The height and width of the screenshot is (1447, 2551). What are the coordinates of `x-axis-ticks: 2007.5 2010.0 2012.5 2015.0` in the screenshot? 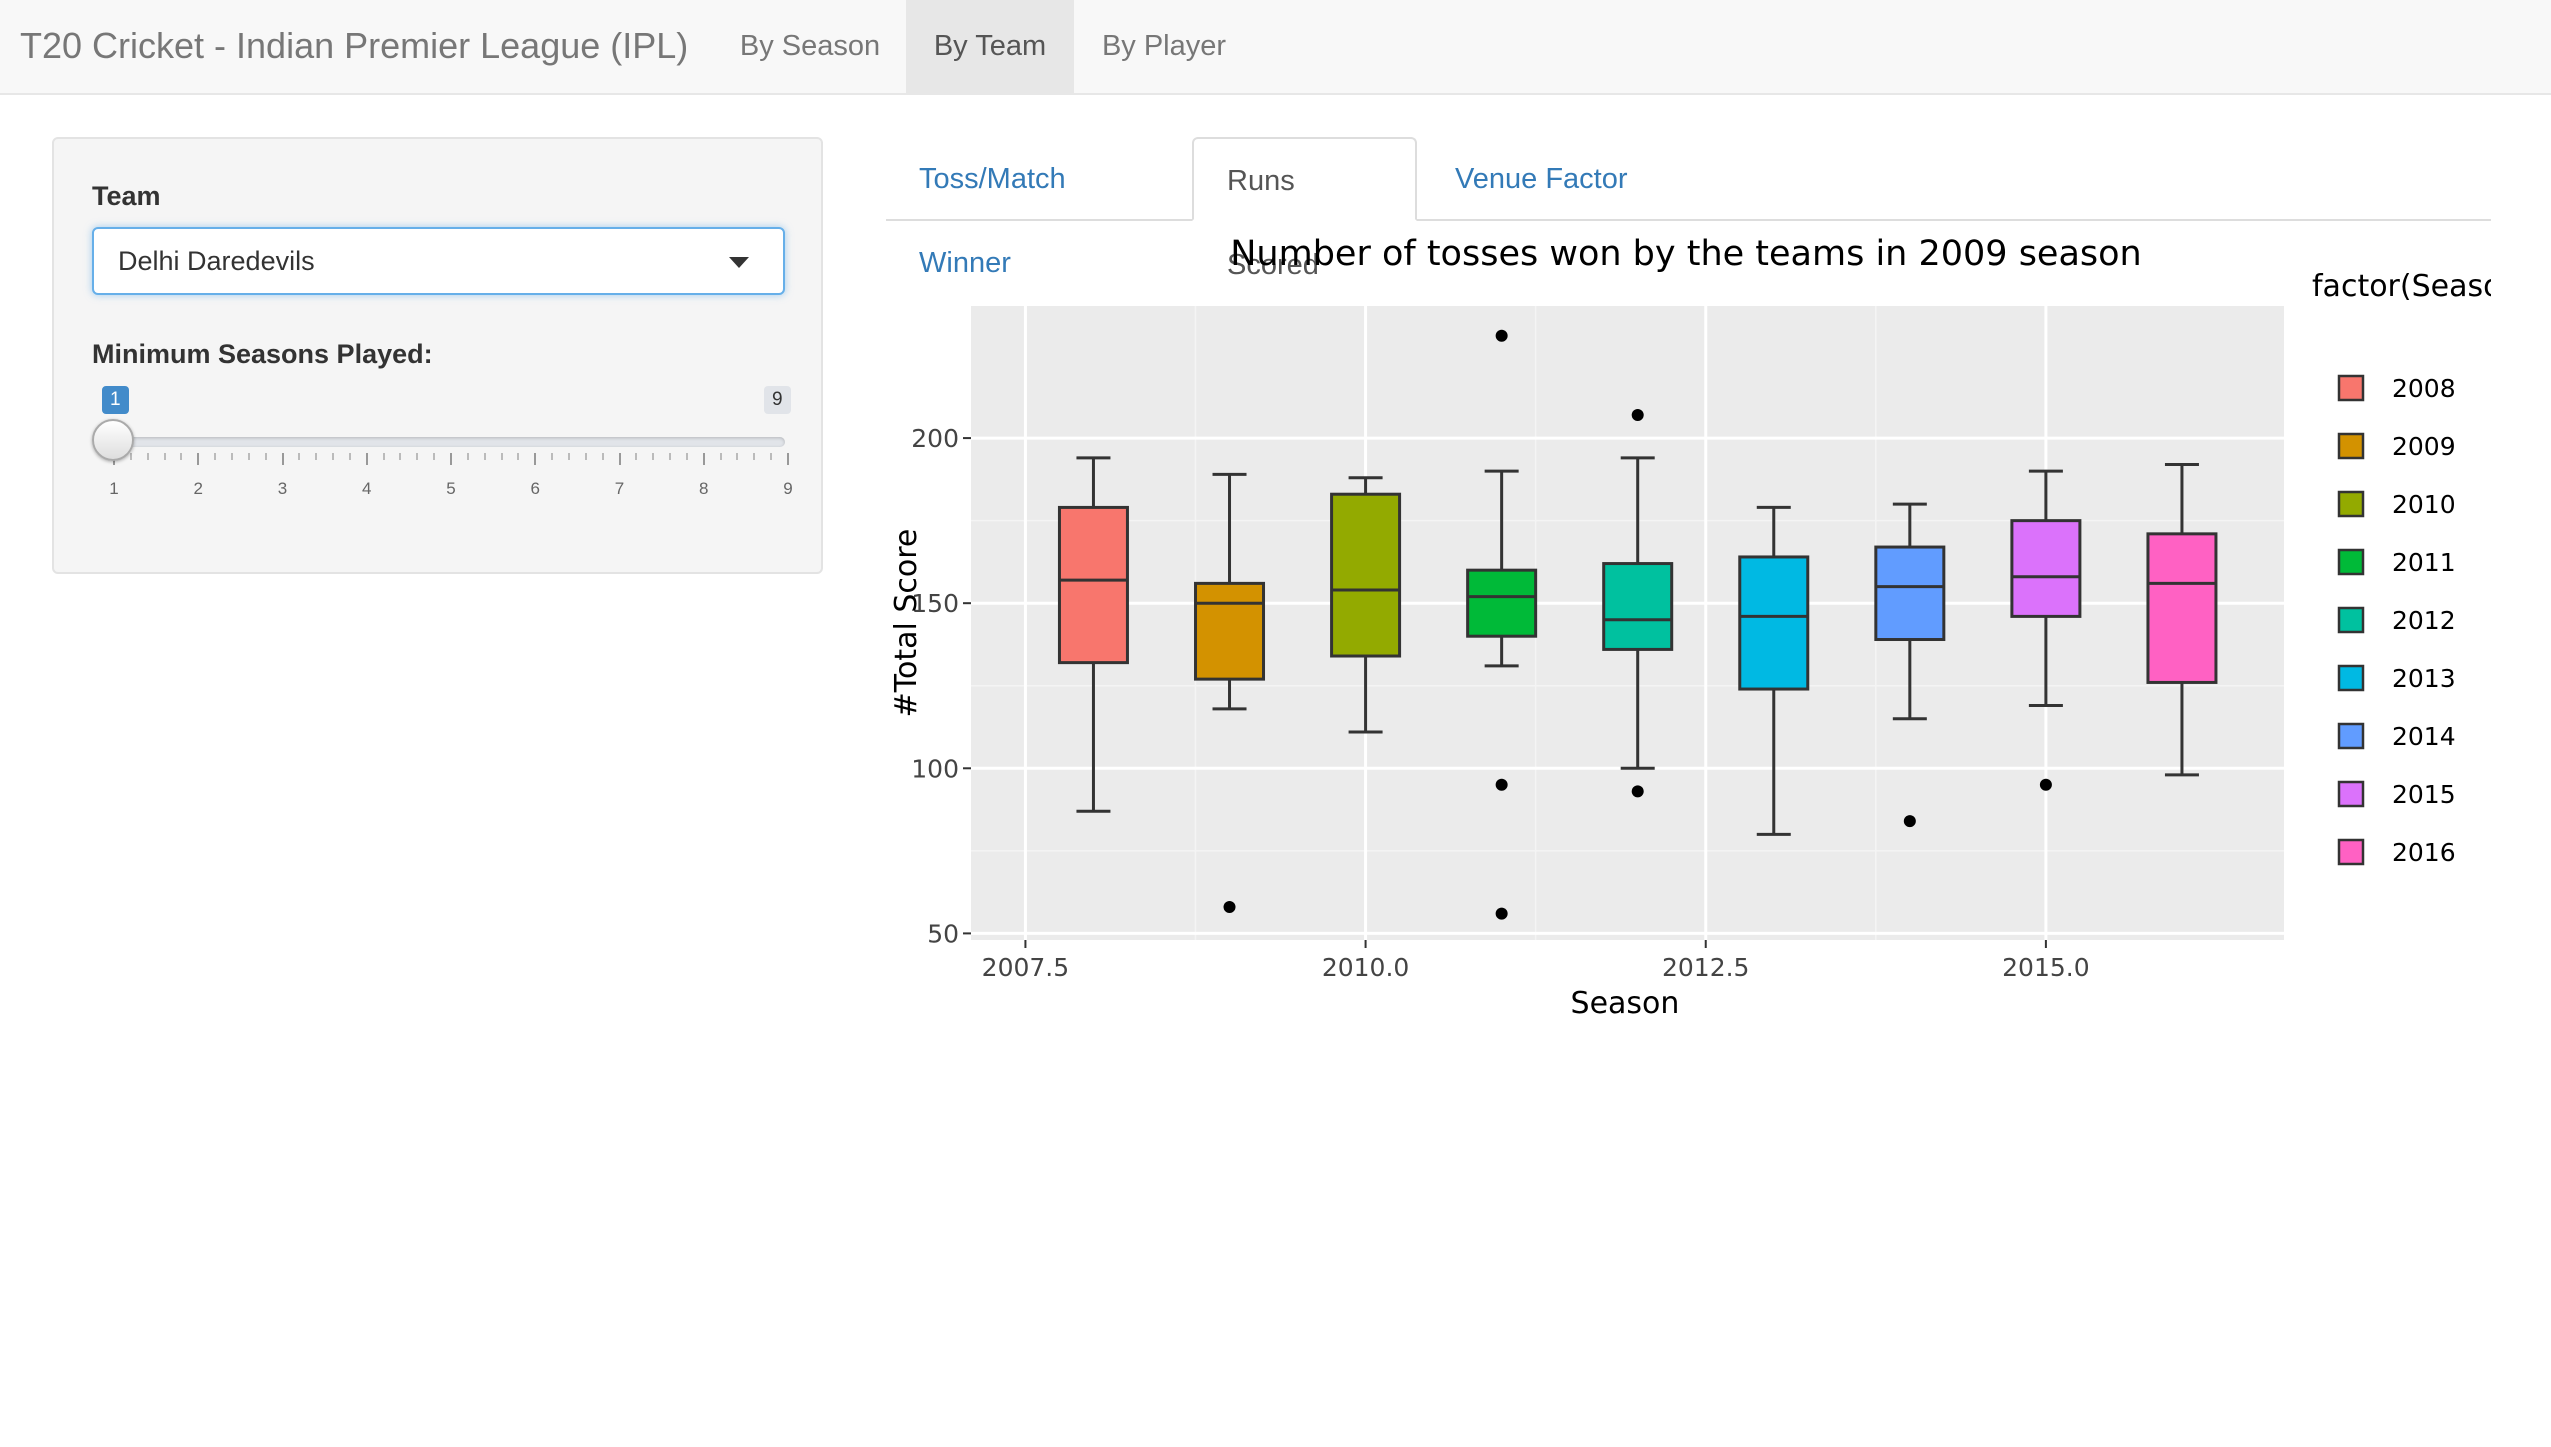 It's located at (1536, 961).